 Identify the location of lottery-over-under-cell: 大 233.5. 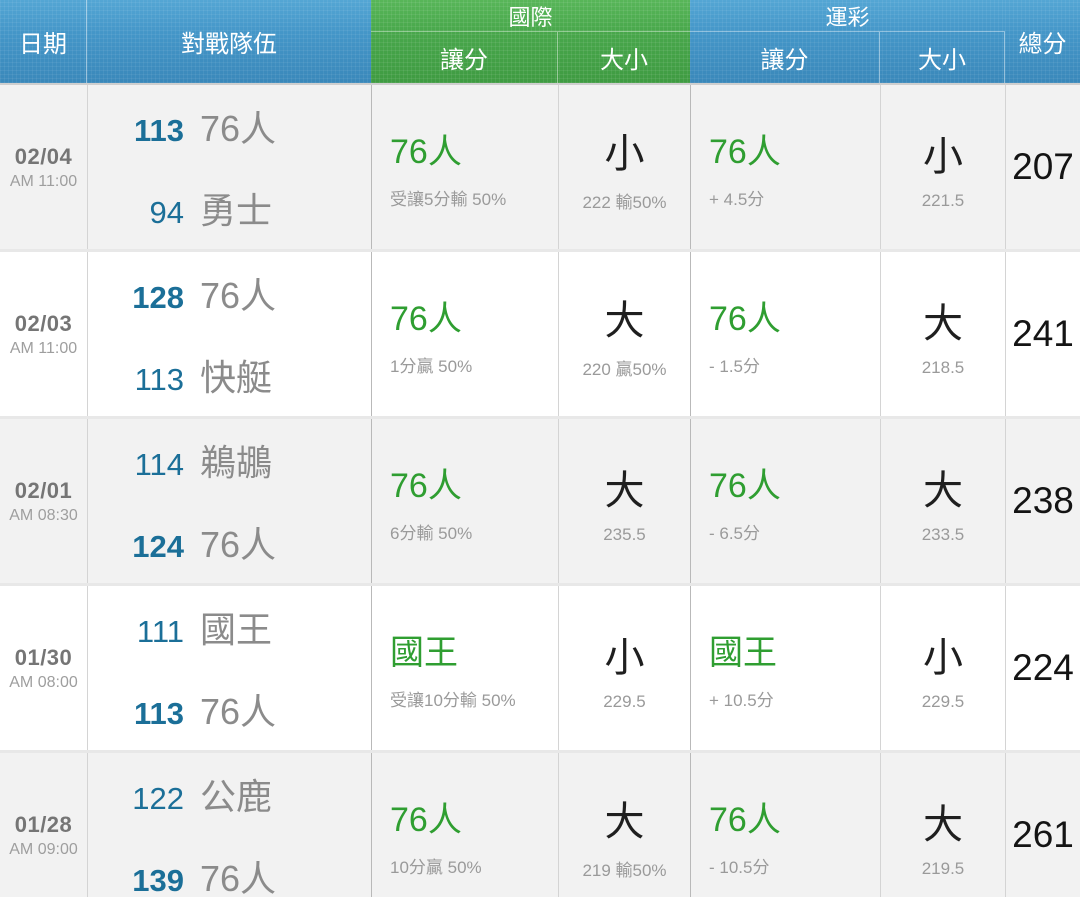
(942, 501).